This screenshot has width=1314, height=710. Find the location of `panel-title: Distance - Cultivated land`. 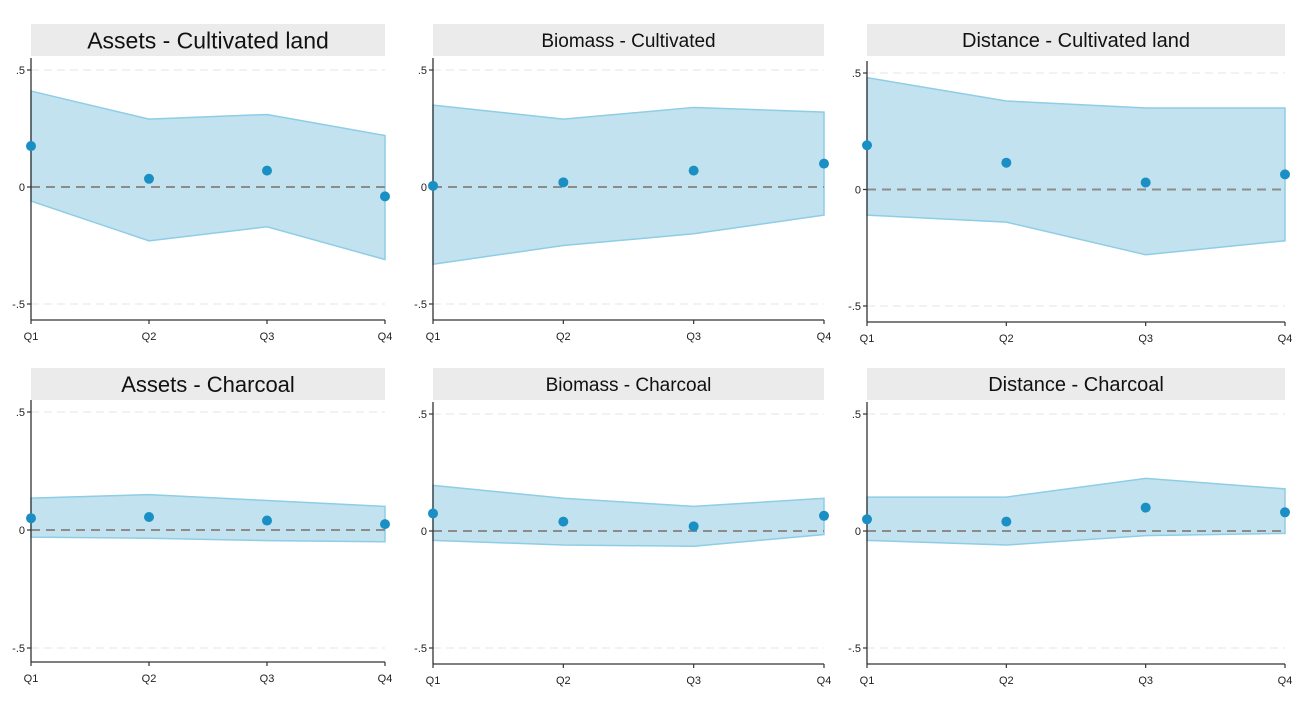

panel-title: Distance - Cultivated land is located at coordinates (1076, 41).